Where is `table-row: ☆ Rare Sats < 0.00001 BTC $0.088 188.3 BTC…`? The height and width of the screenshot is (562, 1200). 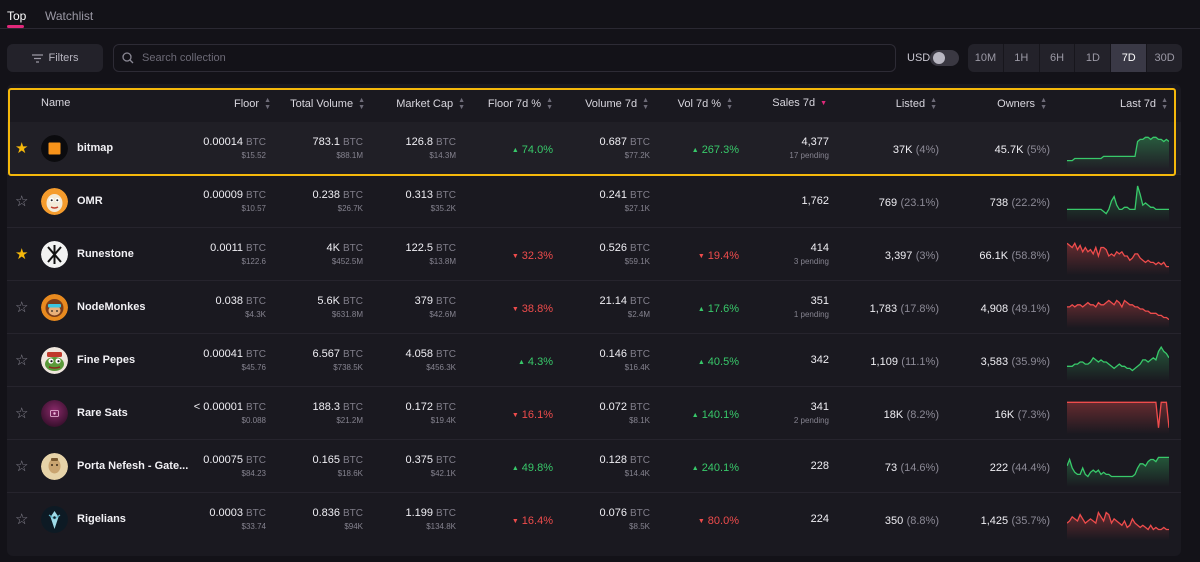 table-row: ☆ Rare Sats < 0.00001 BTC $0.088 188.3 BTC… is located at coordinates (594, 413).